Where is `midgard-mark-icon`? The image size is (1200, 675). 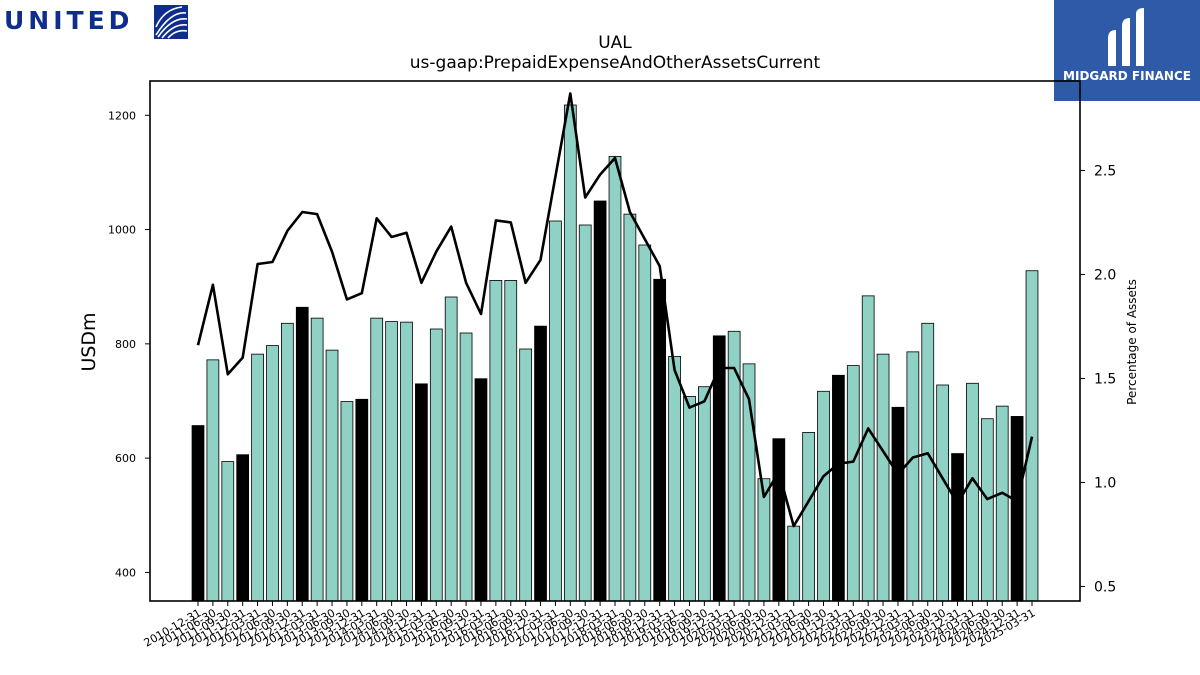
midgard-mark-icon is located at coordinates (1126, 37).